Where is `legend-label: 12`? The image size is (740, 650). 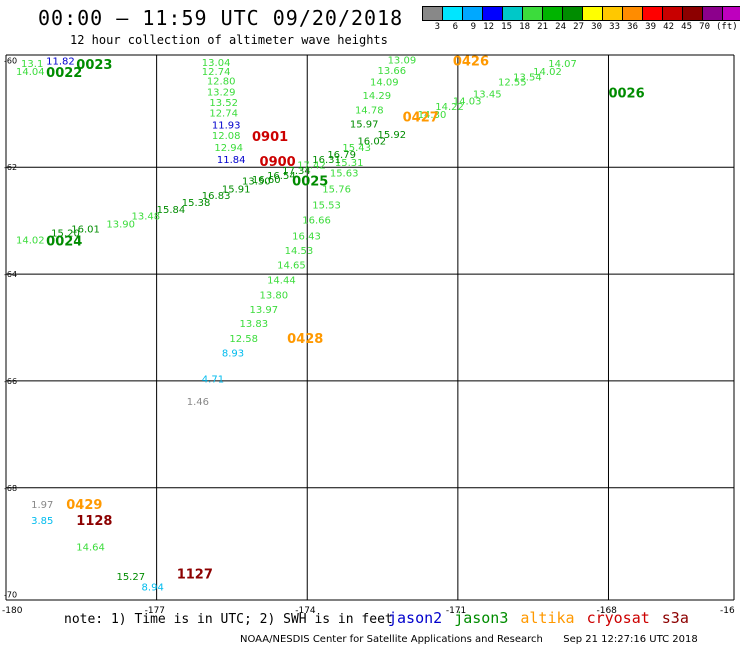 legend-label: 12 is located at coordinates (488, 27).